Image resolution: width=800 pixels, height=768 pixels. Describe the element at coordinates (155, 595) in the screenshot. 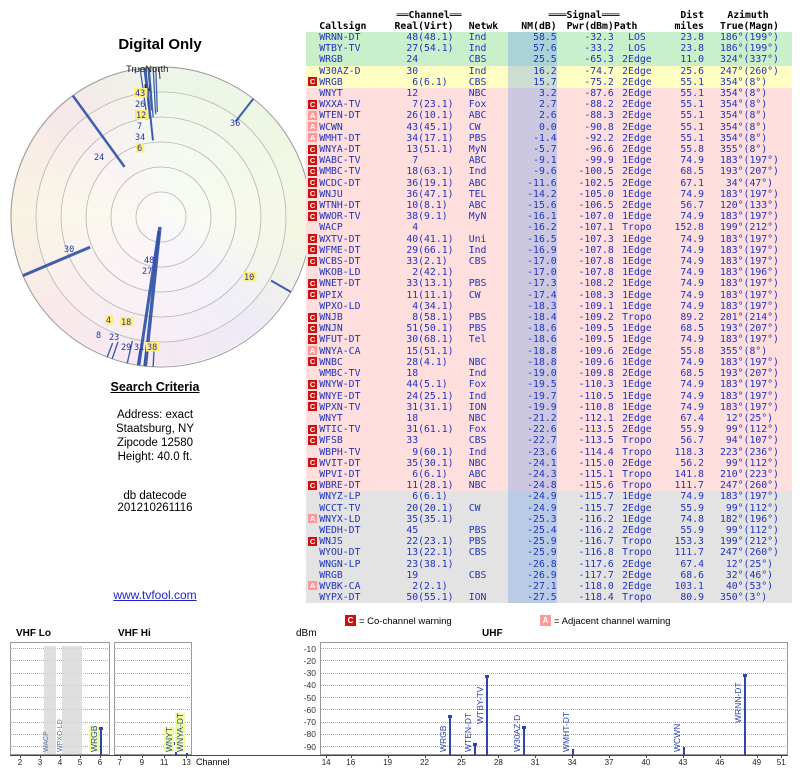

I see `tvfool-link: www.tvfool.com` at that location.